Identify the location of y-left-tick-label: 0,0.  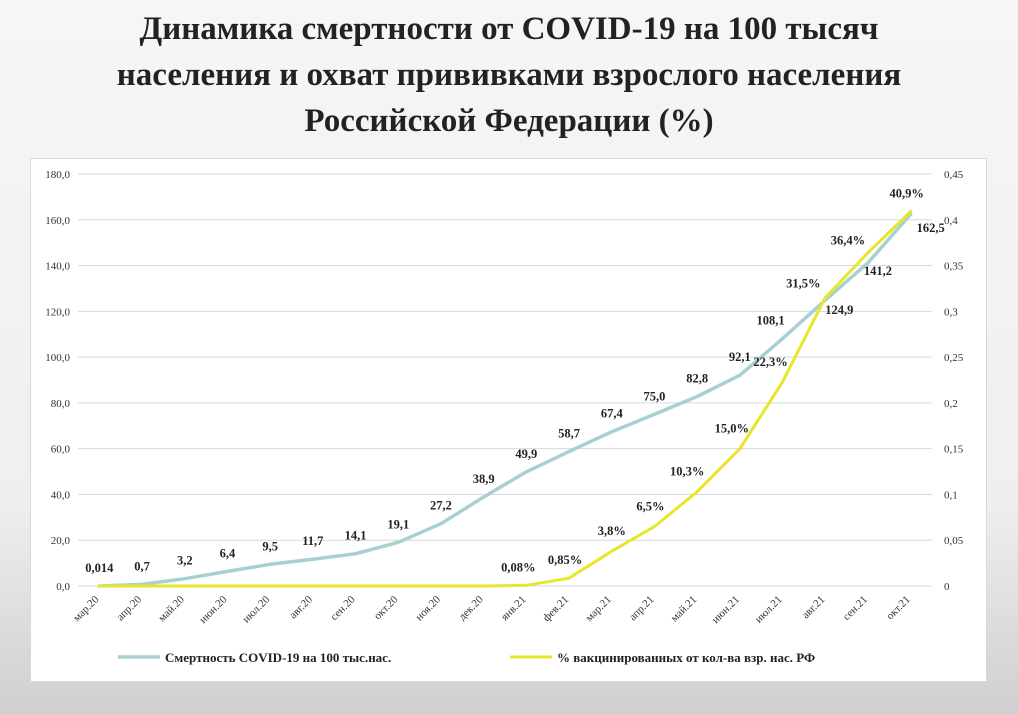
(63, 587).